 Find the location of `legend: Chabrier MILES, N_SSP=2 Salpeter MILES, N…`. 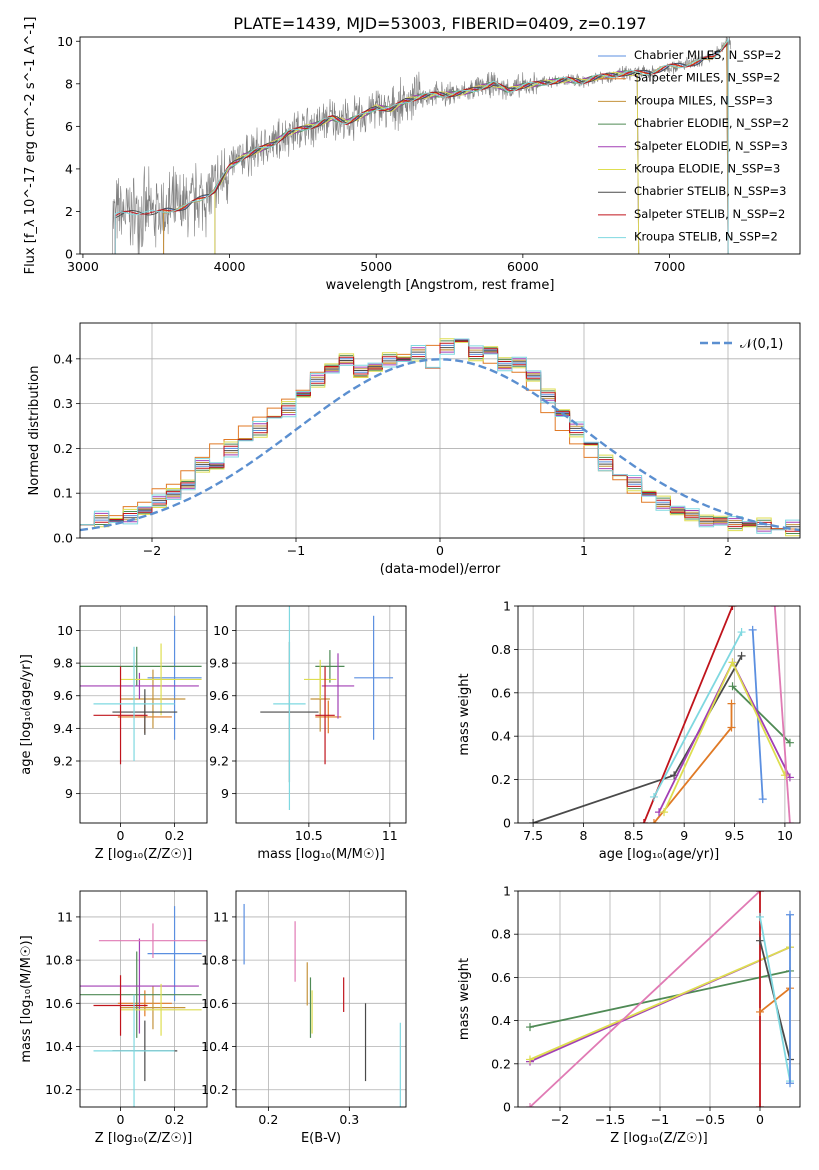

legend: Chabrier MILES, N_SSP=2 Salpeter MILES, N… is located at coordinates (693, 146).